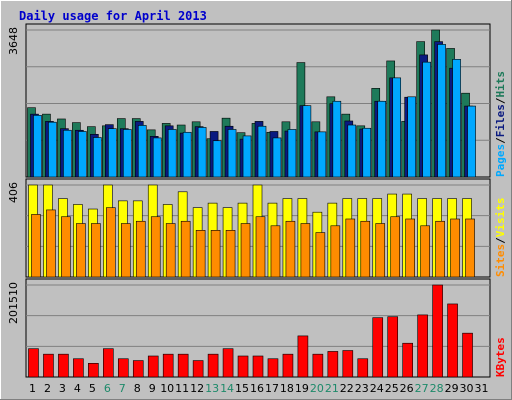 Image resolution: width=512 pixels, height=400 pixels. What do you see at coordinates (500, 260) in the screenshot?
I see `legend-sites: Sites` at bounding box center [500, 260].